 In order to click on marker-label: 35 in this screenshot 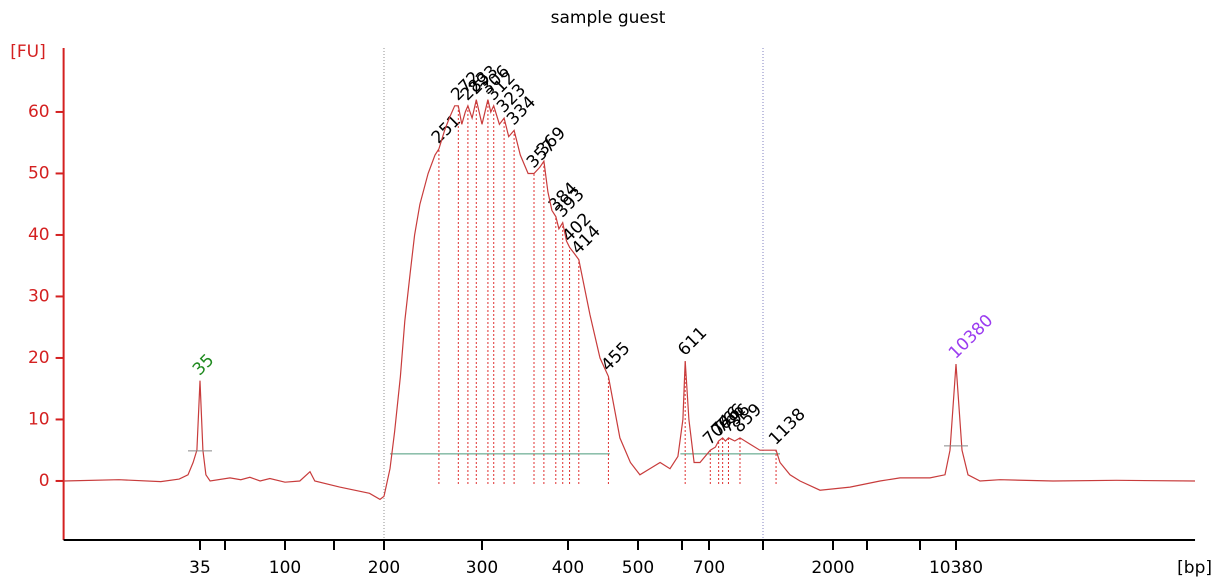, I will do `click(203, 364)`.